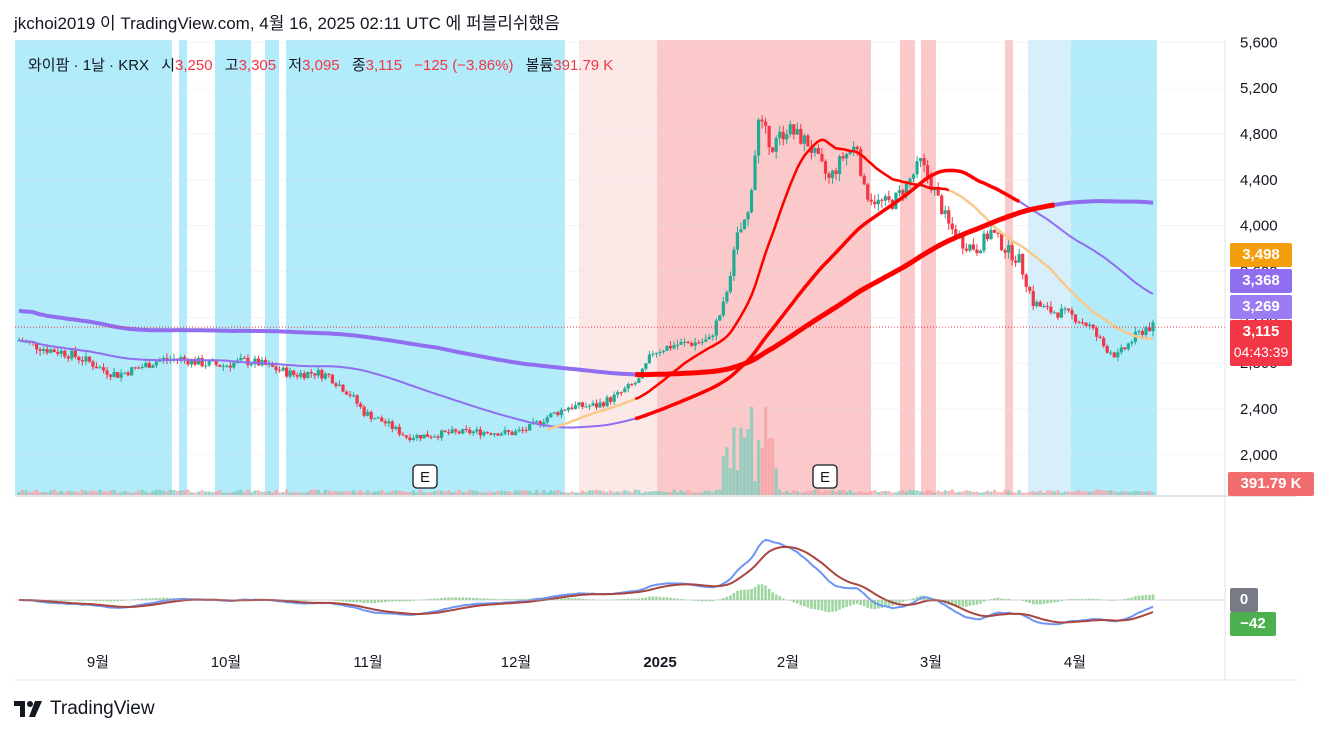 Image resolution: width=1341 pixels, height=735 pixels. What do you see at coordinates (1261, 331) in the screenshot?
I see `last-price-value: 3,115` at bounding box center [1261, 331].